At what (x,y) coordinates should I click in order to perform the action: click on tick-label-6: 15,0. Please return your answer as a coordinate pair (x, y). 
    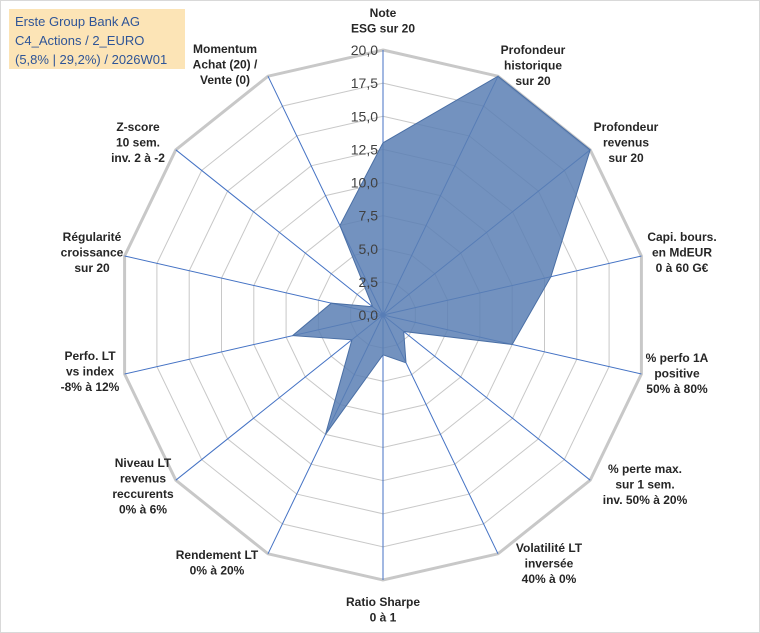
    Looking at the image, I should click on (364, 116).